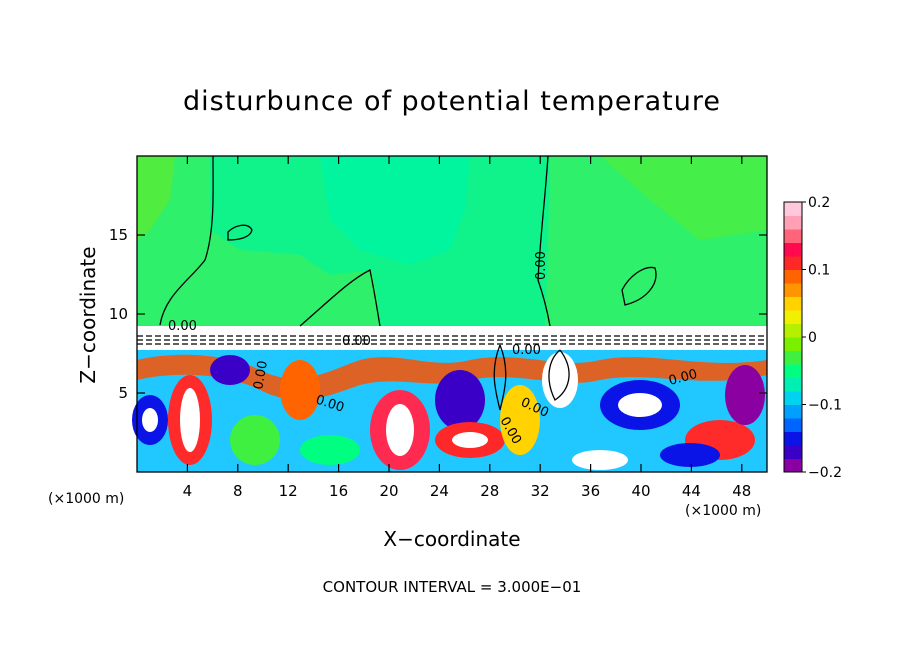 Image resolution: width=904 pixels, height=654 pixels. I want to click on x-tick-label: 4, so click(188, 491).